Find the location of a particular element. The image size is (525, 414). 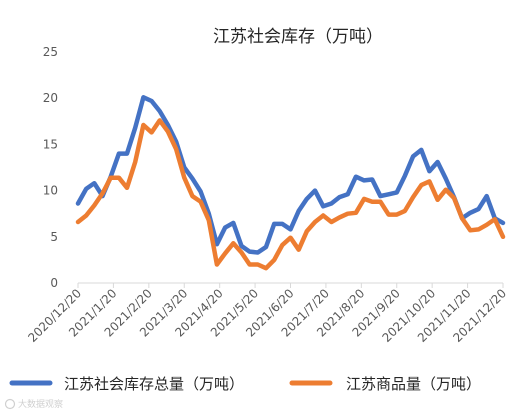

legend-label-commodity-volume: 江苏商品量（万吨） is located at coordinates (413, 384).